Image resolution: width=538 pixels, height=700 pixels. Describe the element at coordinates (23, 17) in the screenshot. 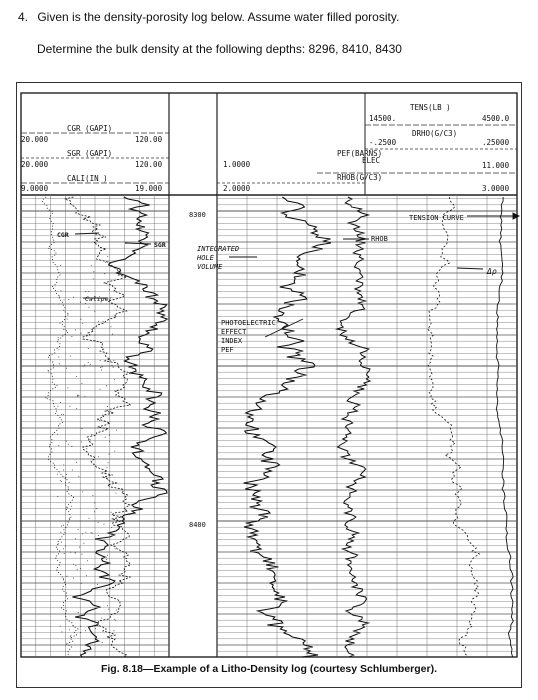

I see `question-number: 4.` at that location.